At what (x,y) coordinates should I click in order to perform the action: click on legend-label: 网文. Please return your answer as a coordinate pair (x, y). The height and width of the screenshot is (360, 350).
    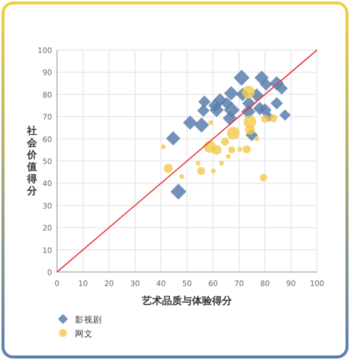
    Looking at the image, I should click on (84, 334).